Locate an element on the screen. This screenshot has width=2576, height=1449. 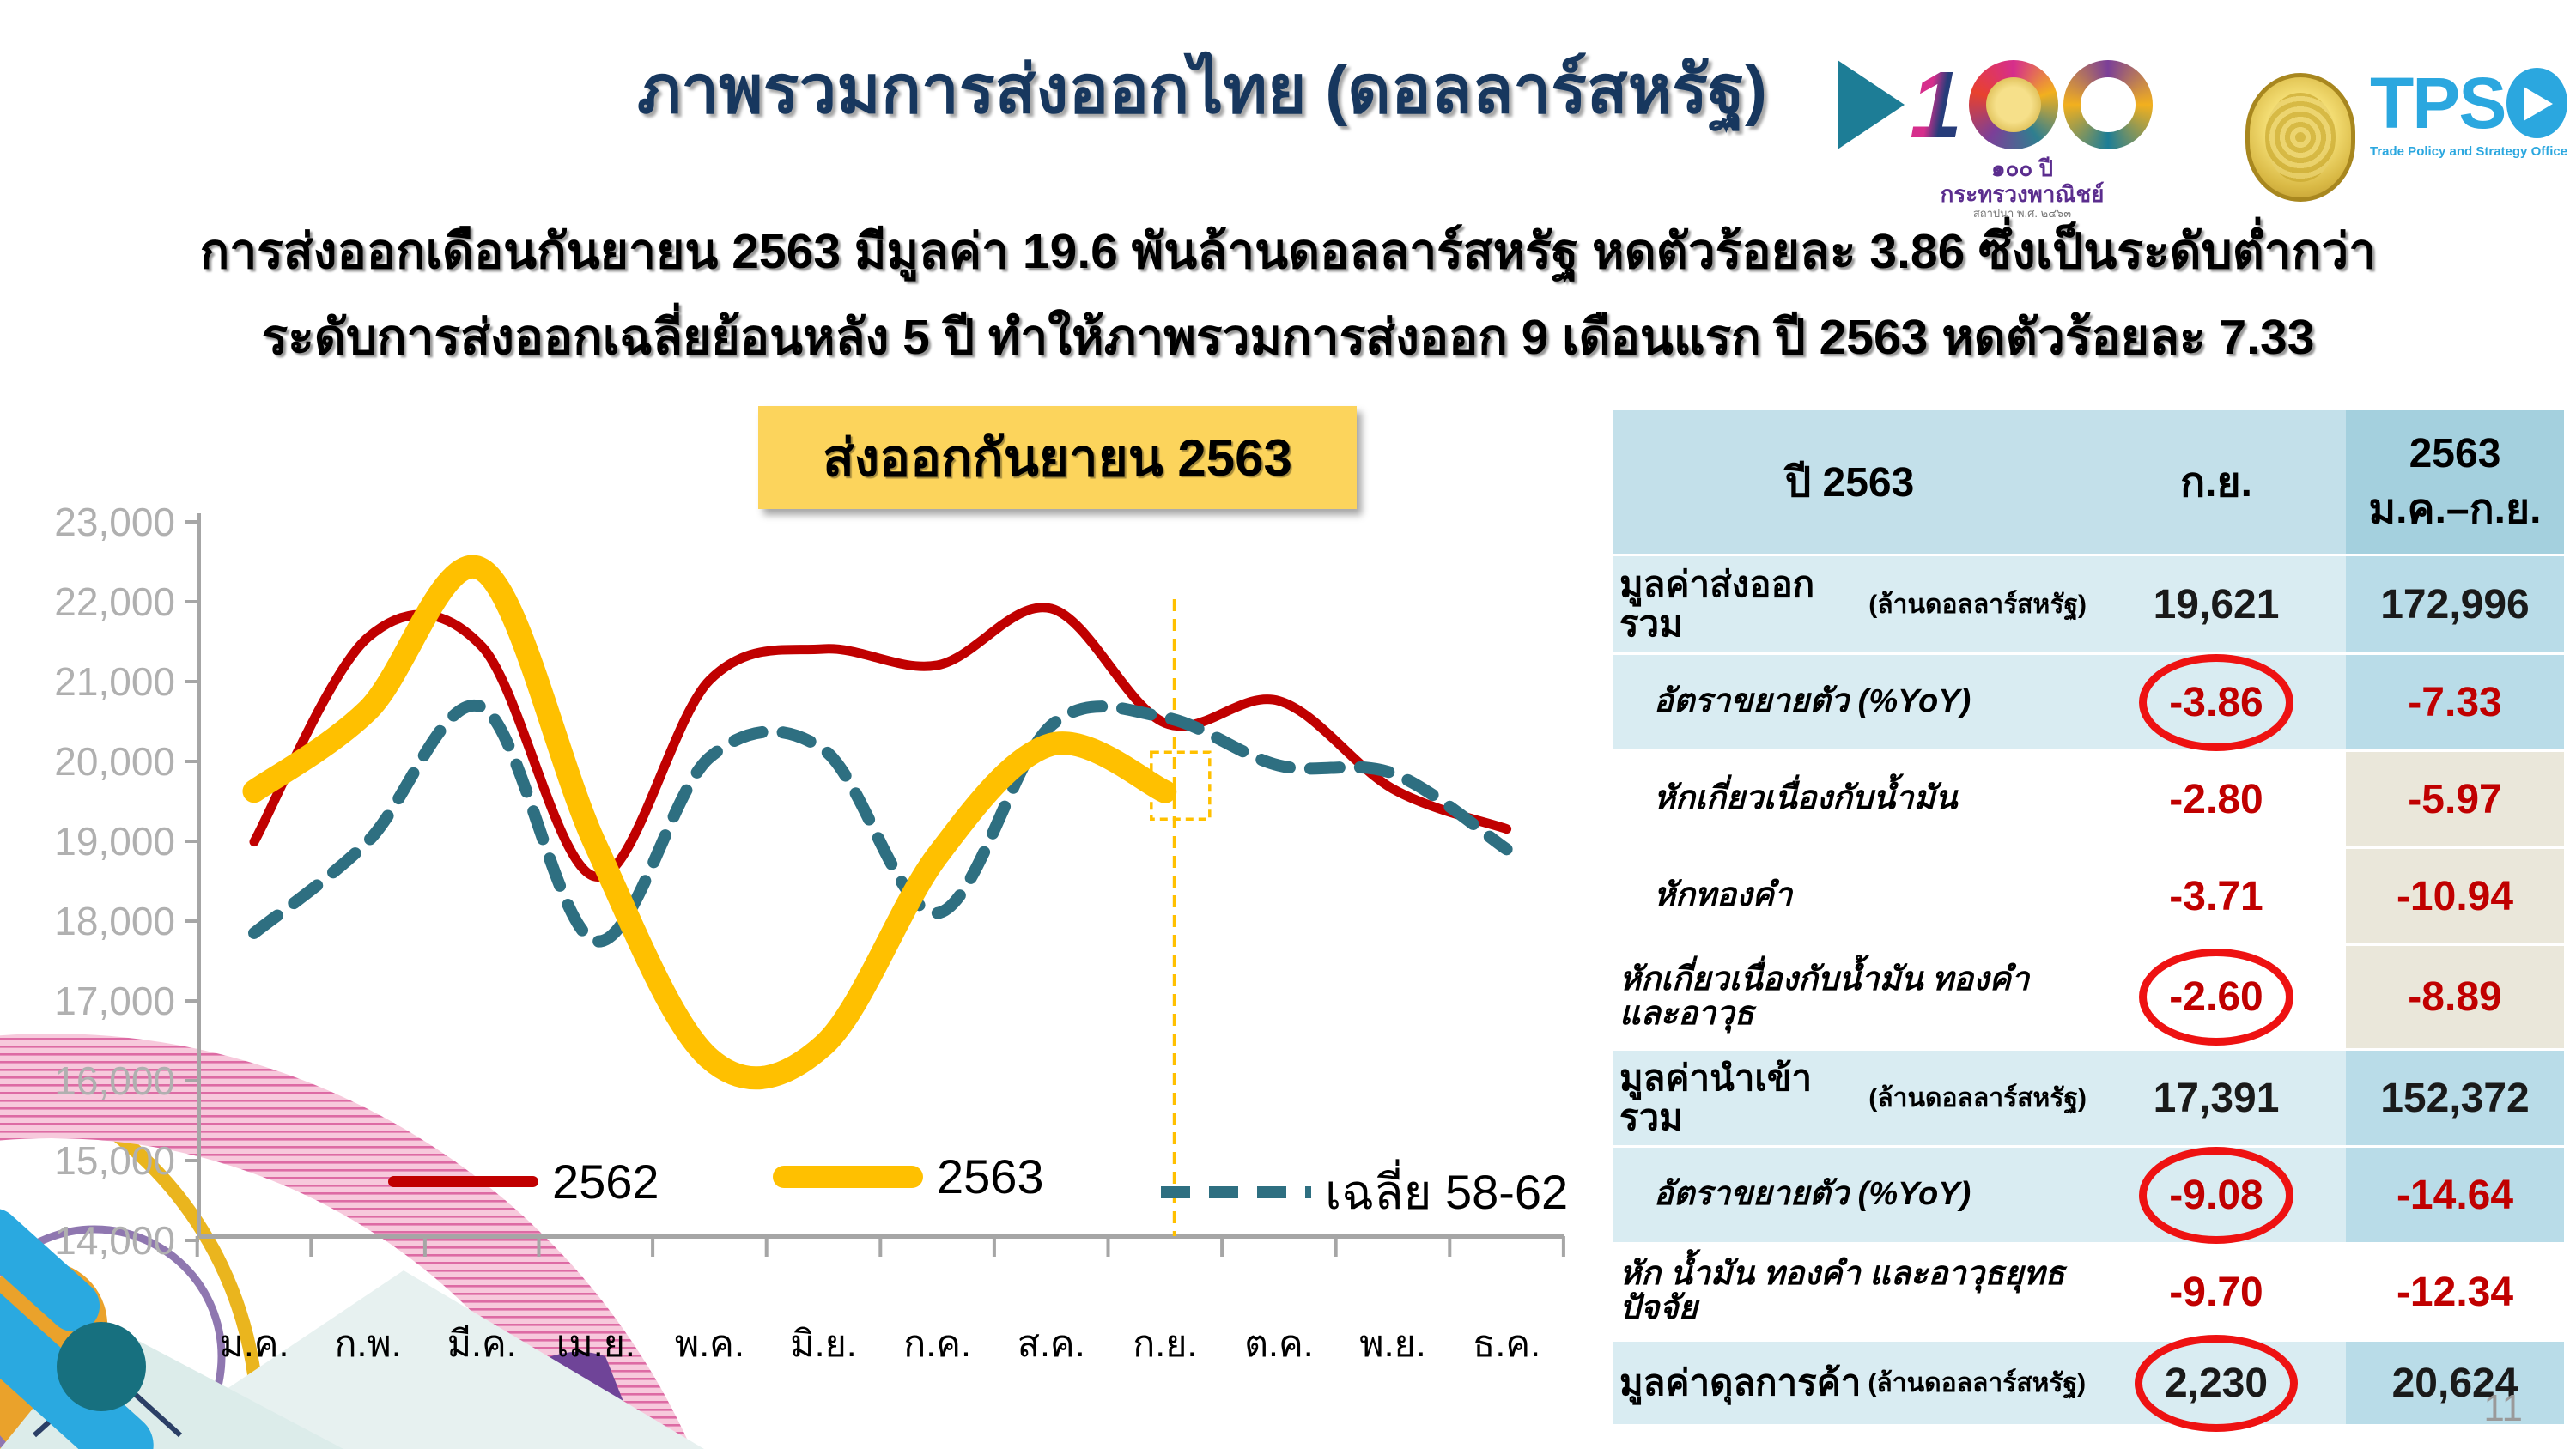
september-highlight-box is located at coordinates (1181, 785).